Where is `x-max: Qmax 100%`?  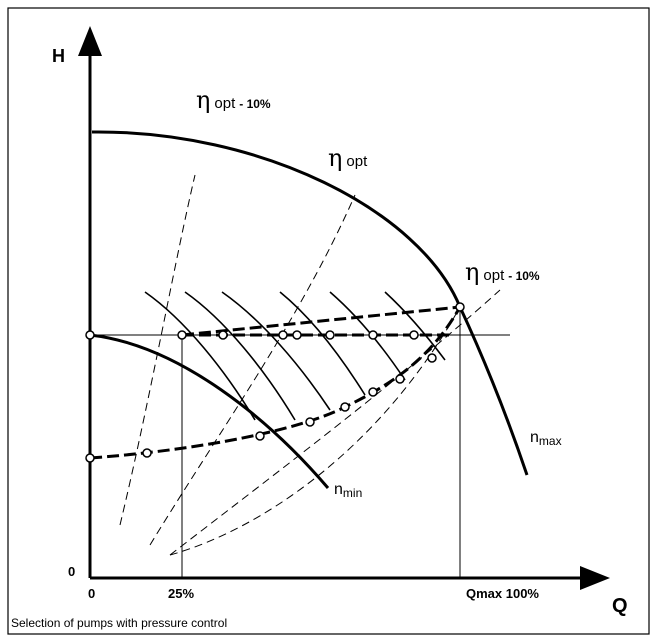 x-max: Qmax 100% is located at coordinates (502, 593).